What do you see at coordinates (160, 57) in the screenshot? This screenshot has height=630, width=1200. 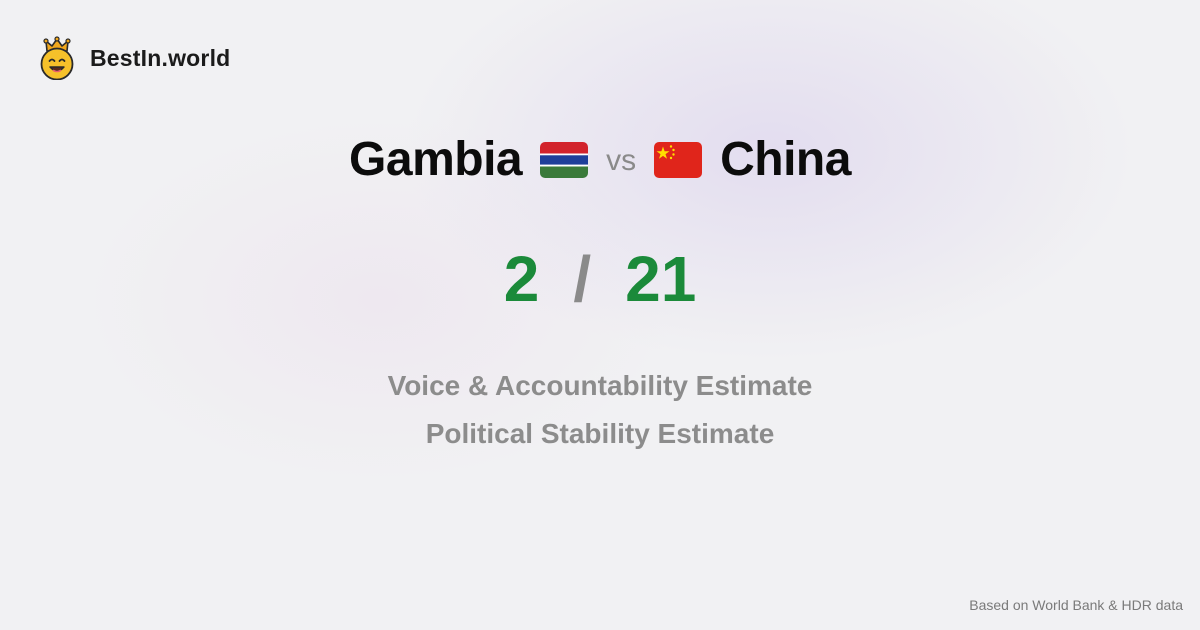 I see `brand-name: BestIn.world` at bounding box center [160, 57].